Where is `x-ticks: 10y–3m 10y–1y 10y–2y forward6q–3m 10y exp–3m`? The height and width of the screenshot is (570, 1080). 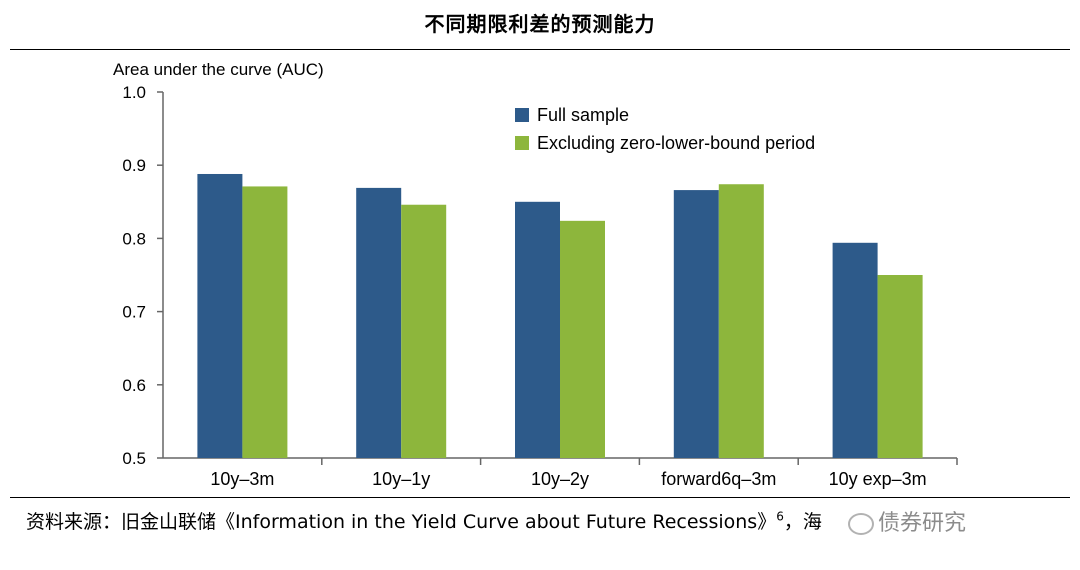
x-ticks: 10y–3m 10y–1y 10y–2y forward6q–3m 10y exp–3m is located at coordinates (584, 473).